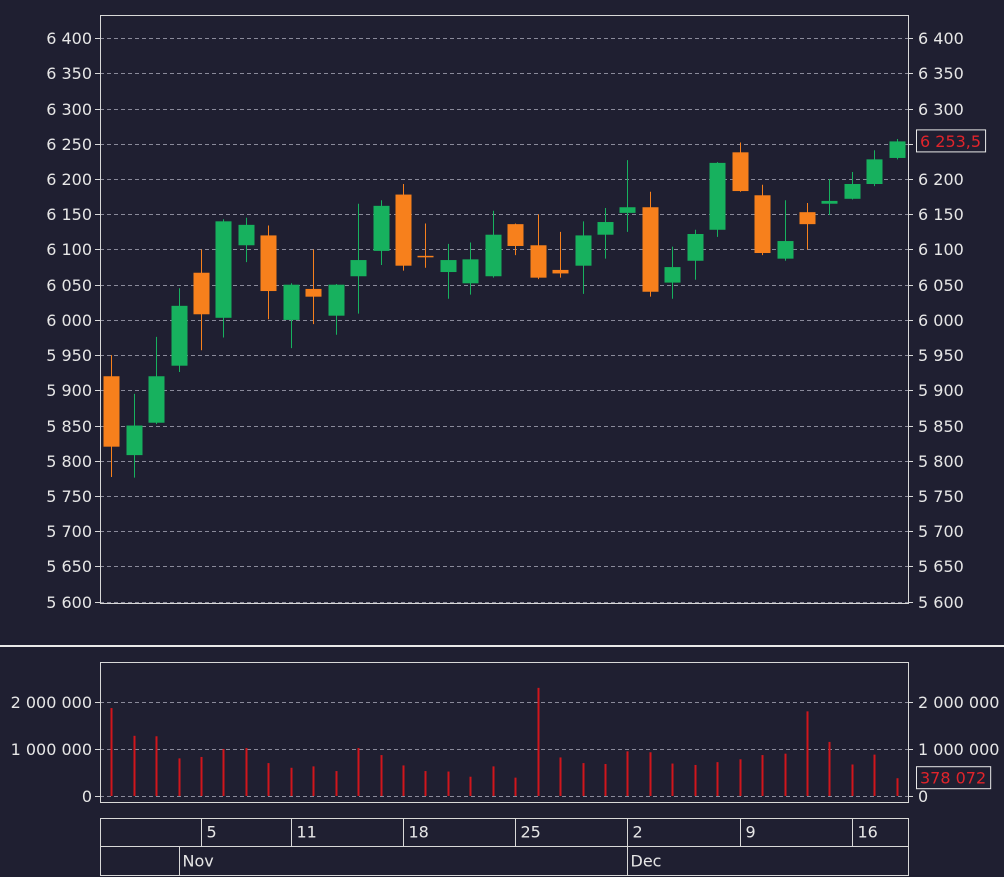  Describe the element at coordinates (69, 602) in the screenshot. I see `y-tick-label: 5 600` at that location.